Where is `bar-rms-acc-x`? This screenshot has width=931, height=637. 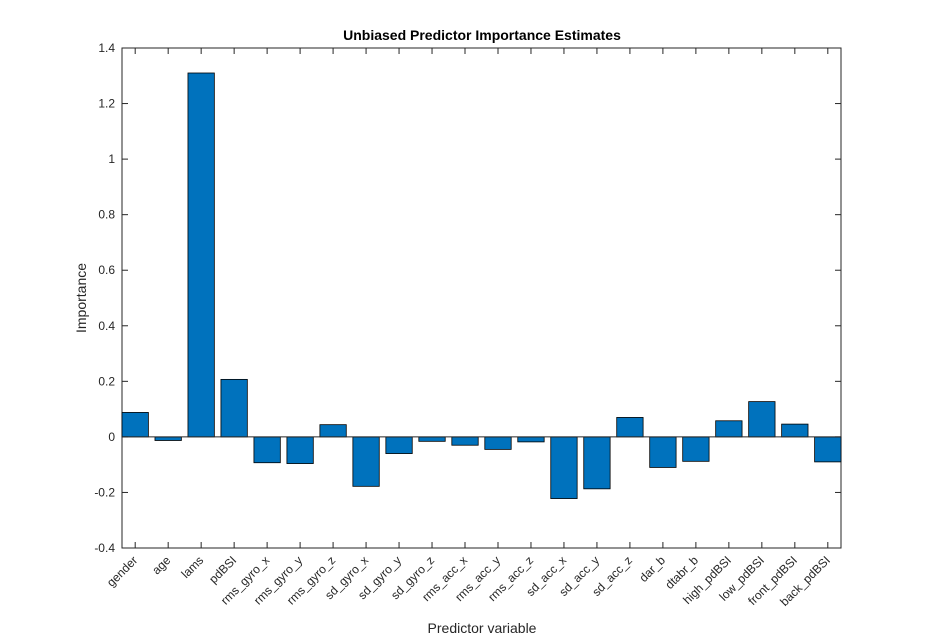
bar-rms-acc-x is located at coordinates (465, 441).